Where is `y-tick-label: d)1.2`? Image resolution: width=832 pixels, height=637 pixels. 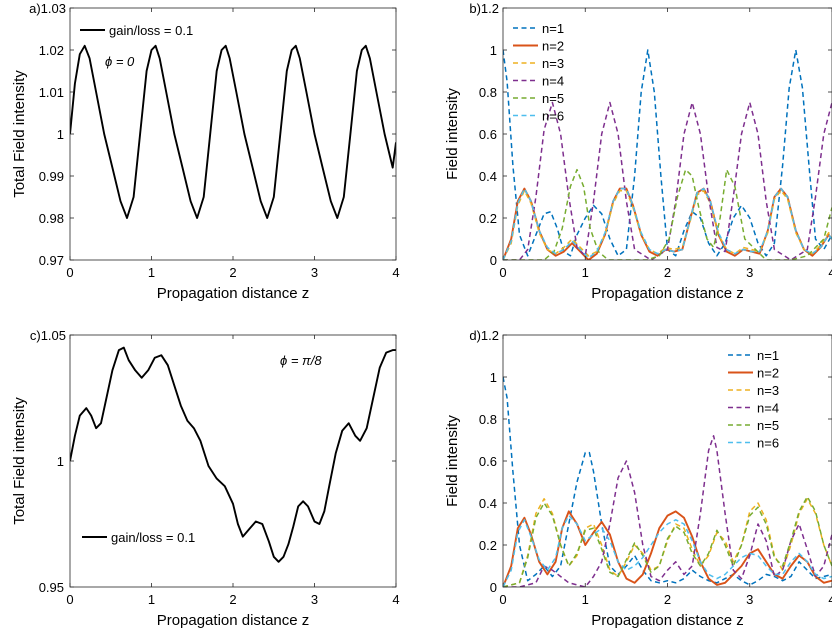 y-tick-label: d)1.2 is located at coordinates (484, 335).